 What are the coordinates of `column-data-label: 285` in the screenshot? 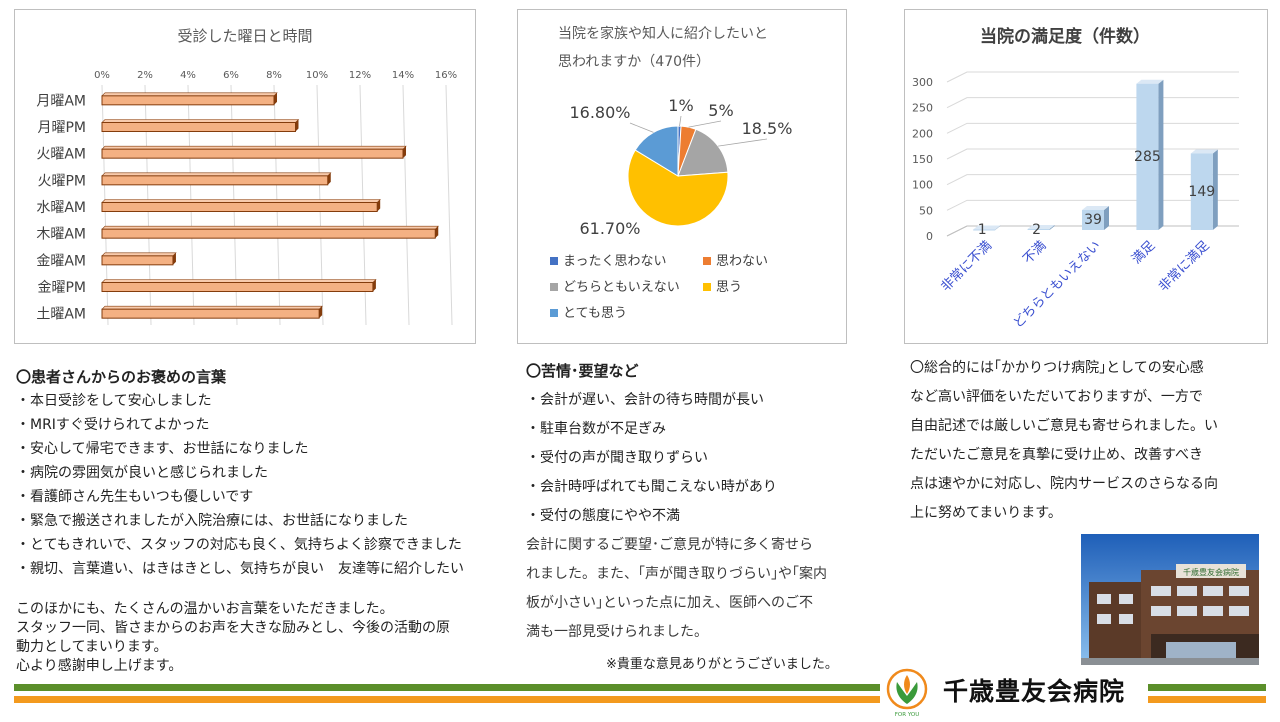 It's located at (1147, 157).